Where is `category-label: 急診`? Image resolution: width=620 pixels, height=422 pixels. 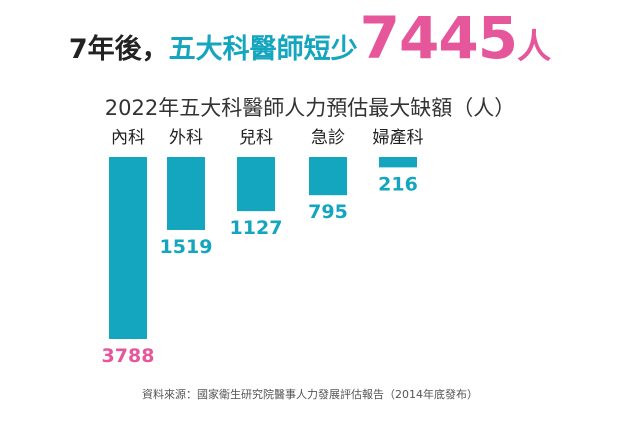
category-label: 急診 is located at coordinates (328, 138).